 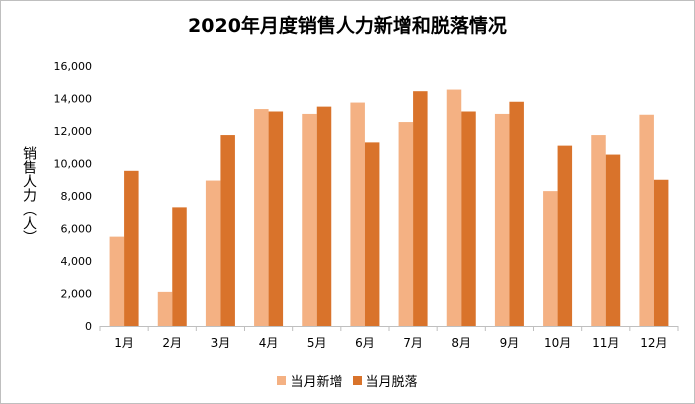 I want to click on x-tick-label: 9月, so click(x=510, y=343).